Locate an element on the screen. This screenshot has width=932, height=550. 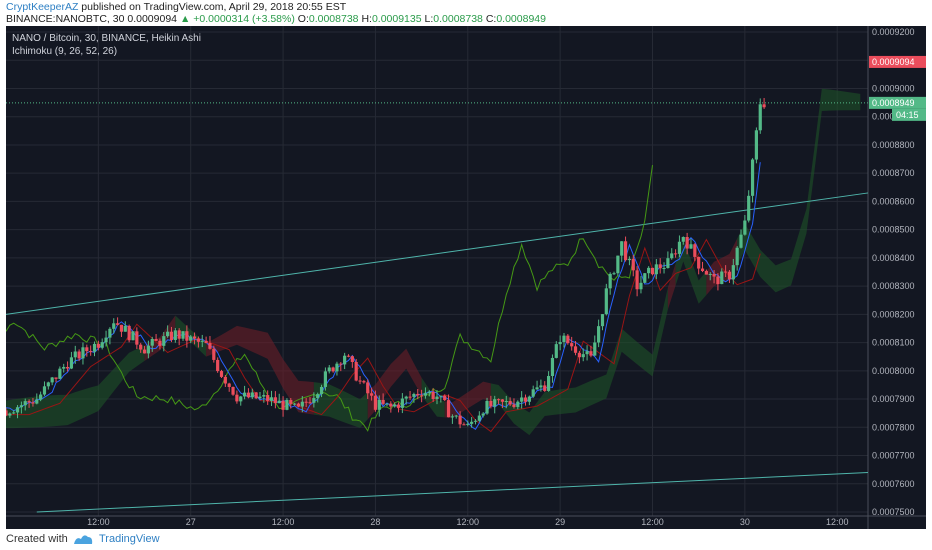
close-label: C: is located at coordinates (491, 19).